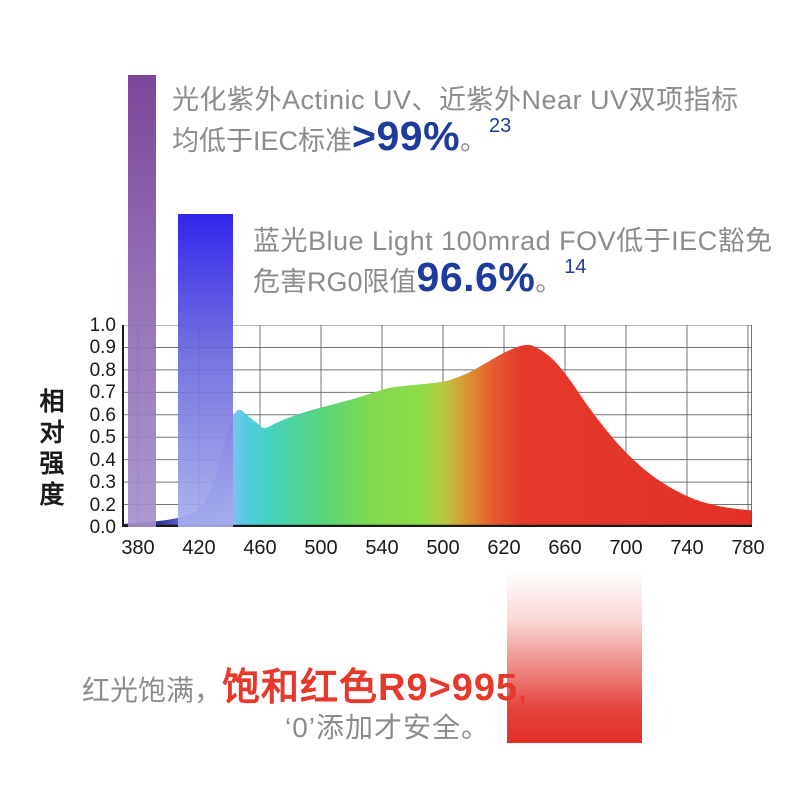 The image size is (800, 800). Describe the element at coordinates (626, 548) in the screenshot. I see `x-tick-label: 700` at that location.